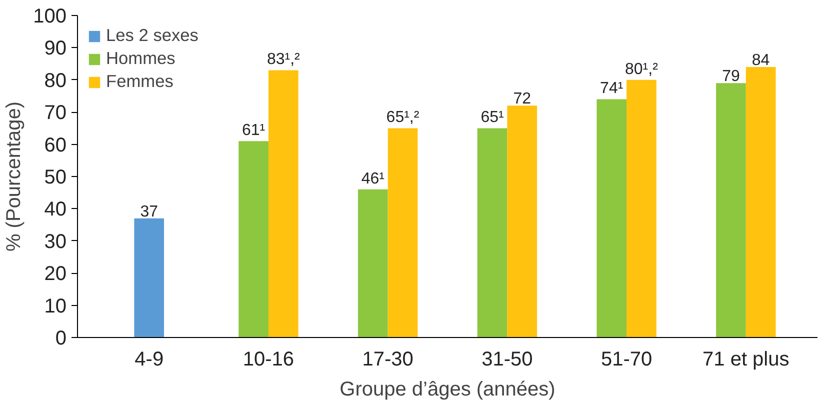 The width and height of the screenshot is (827, 403). What do you see at coordinates (141, 58) in the screenshot?
I see `legend-label: Hommes` at bounding box center [141, 58].